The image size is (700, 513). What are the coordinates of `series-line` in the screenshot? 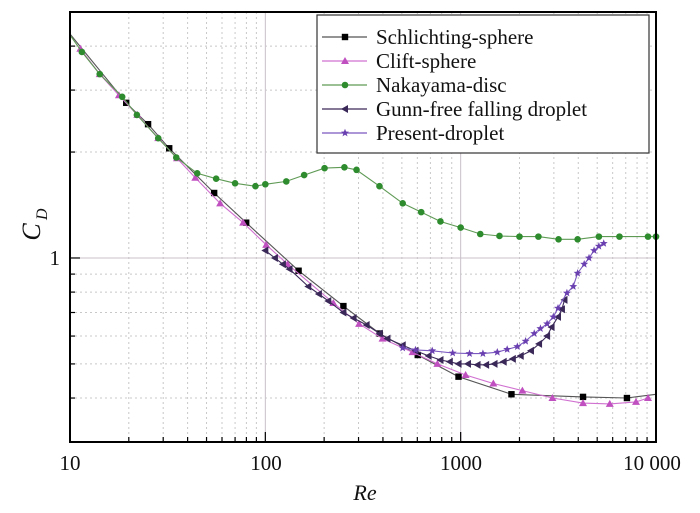 It's located at (503, 298).